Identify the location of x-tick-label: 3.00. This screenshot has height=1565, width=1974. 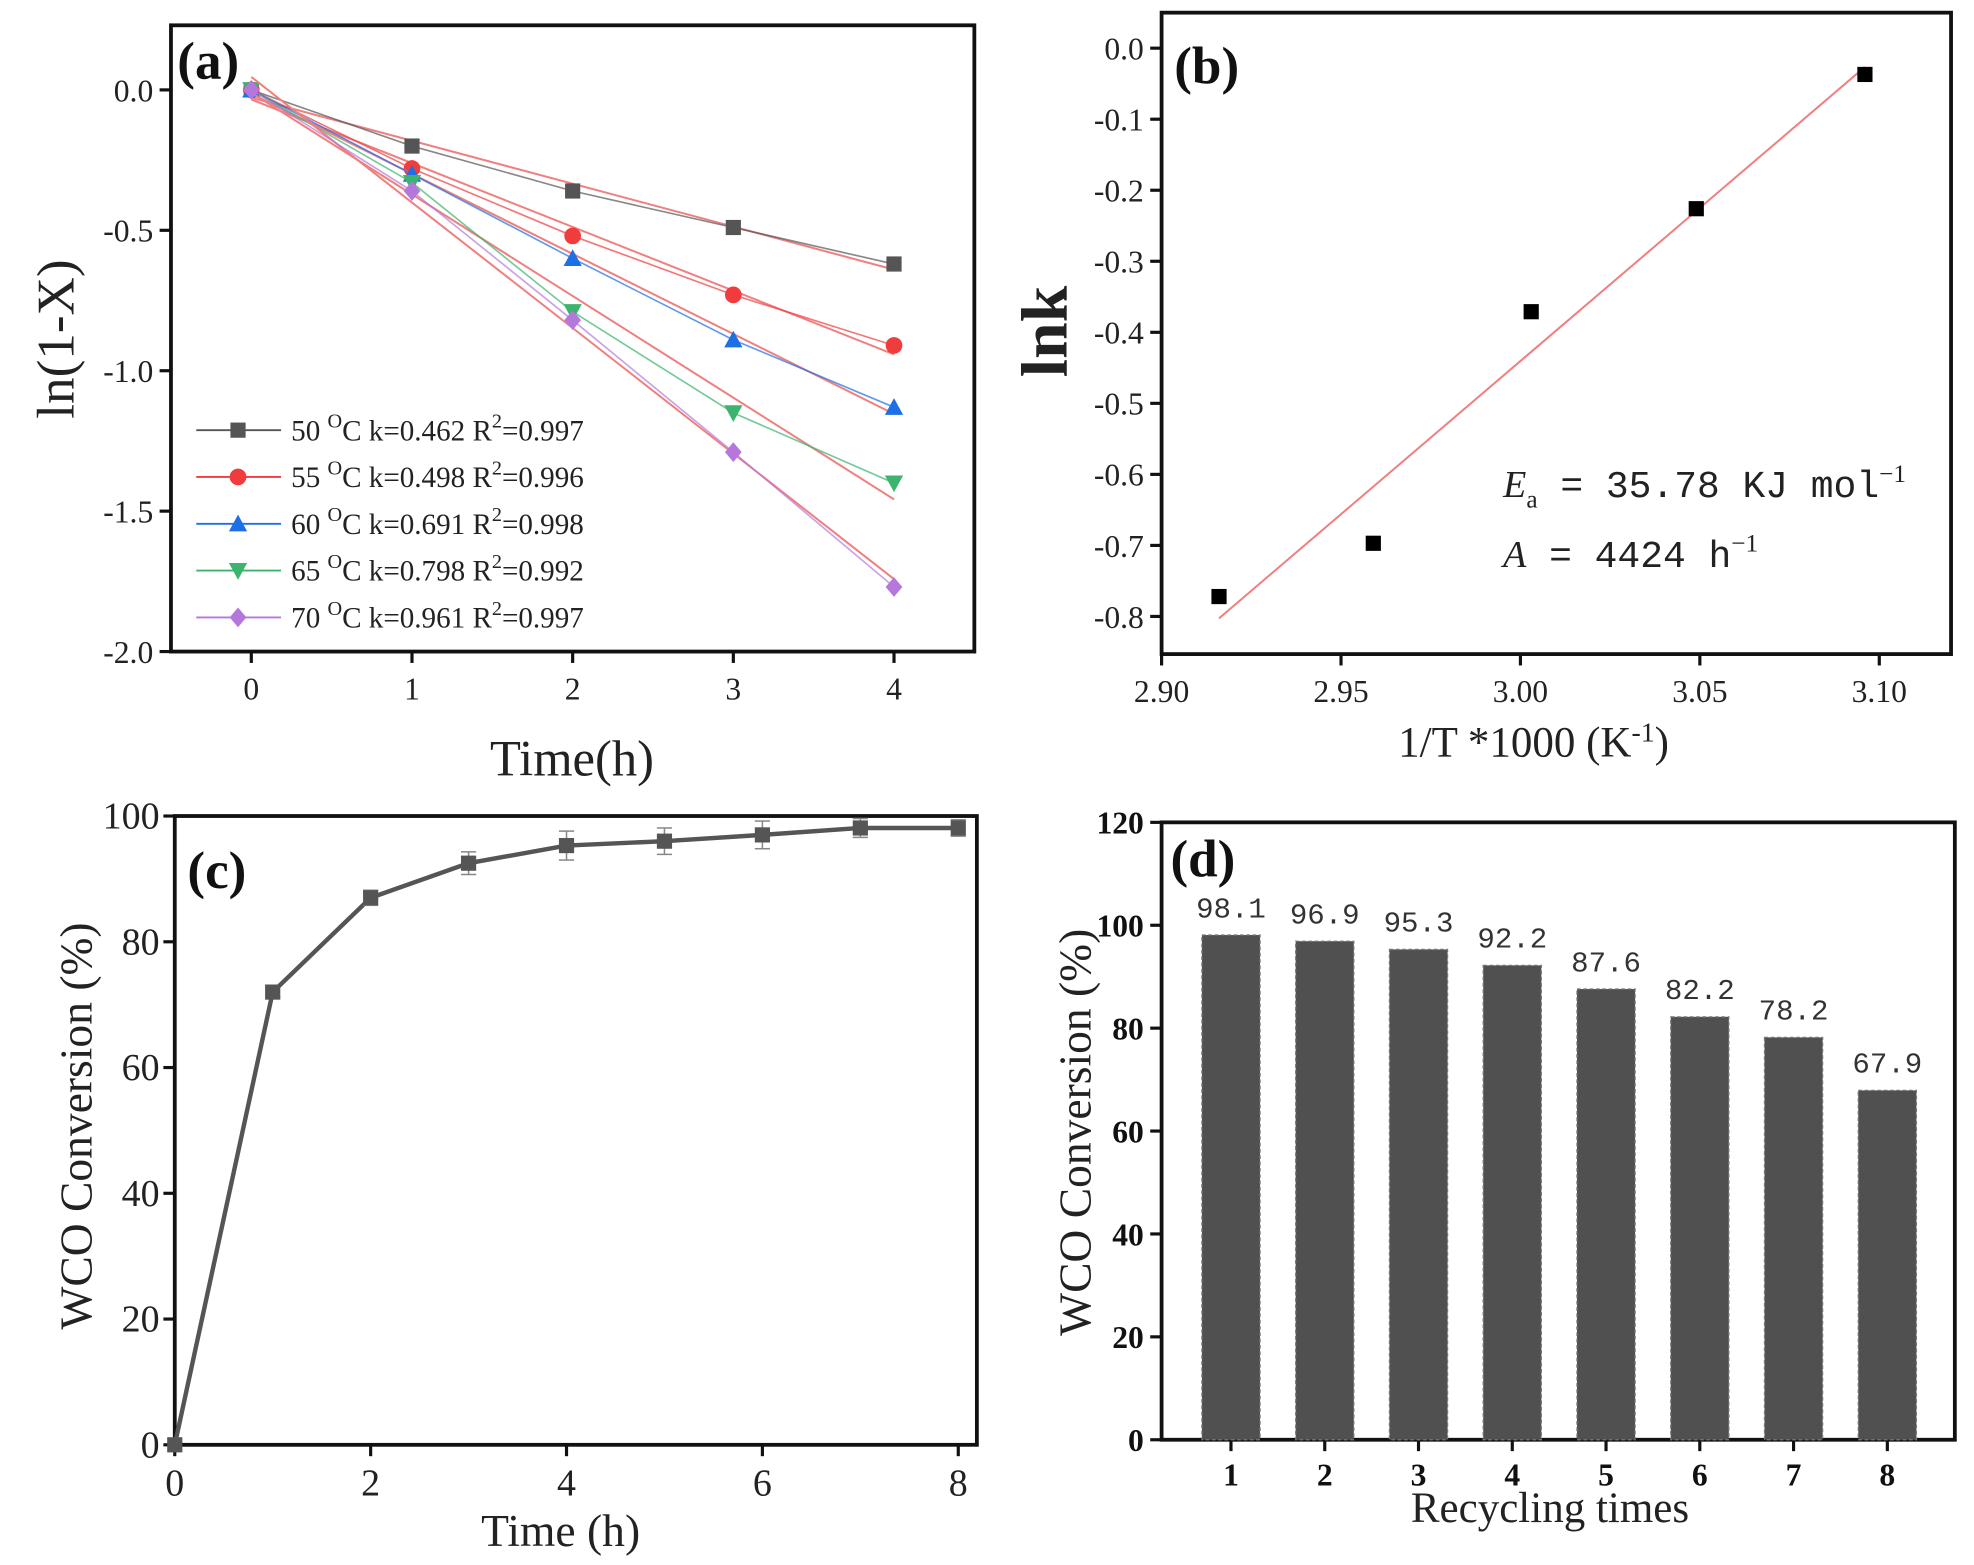
(1520, 691).